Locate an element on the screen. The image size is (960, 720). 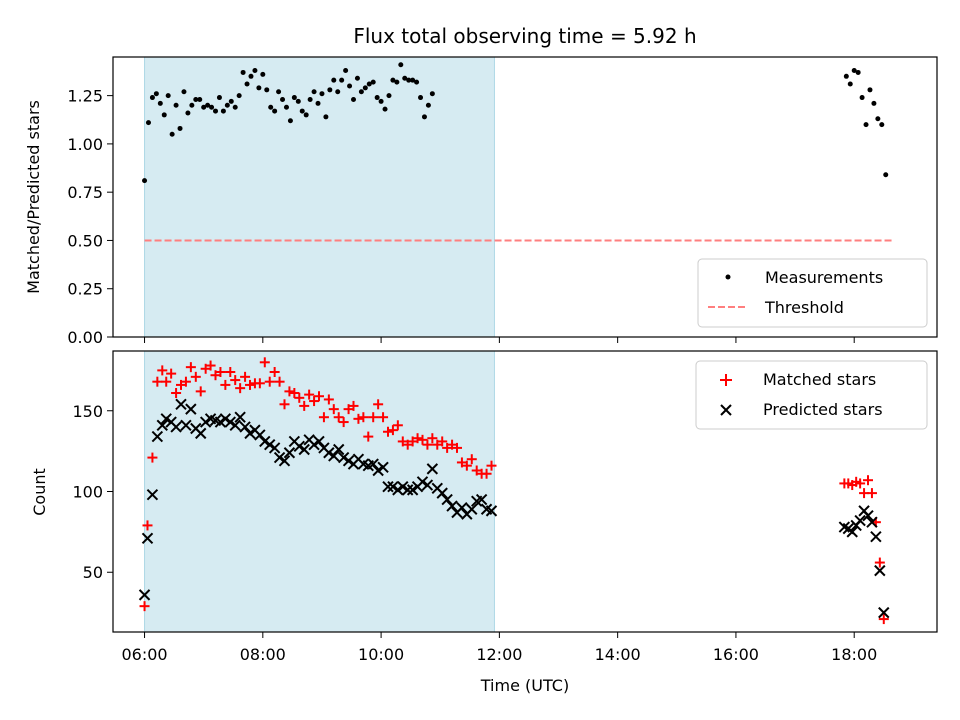
y-tick-label: 0.00 is located at coordinates (85, 337).